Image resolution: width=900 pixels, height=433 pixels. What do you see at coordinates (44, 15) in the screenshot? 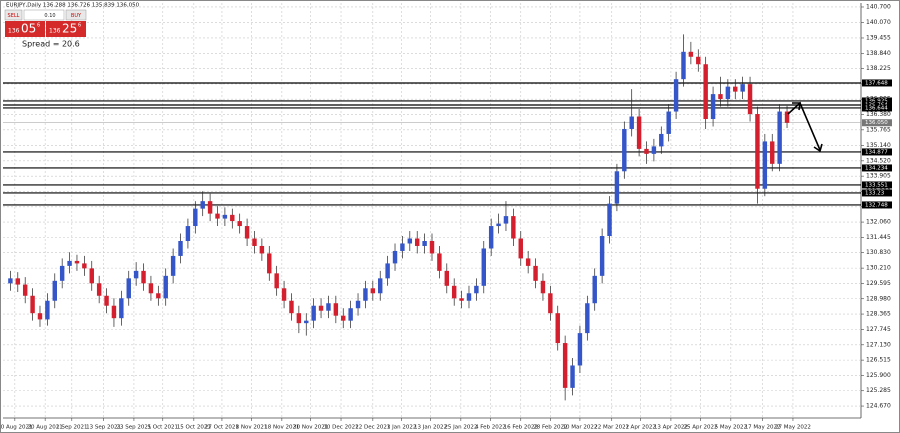
I see `lot-input` at bounding box center [44, 15].